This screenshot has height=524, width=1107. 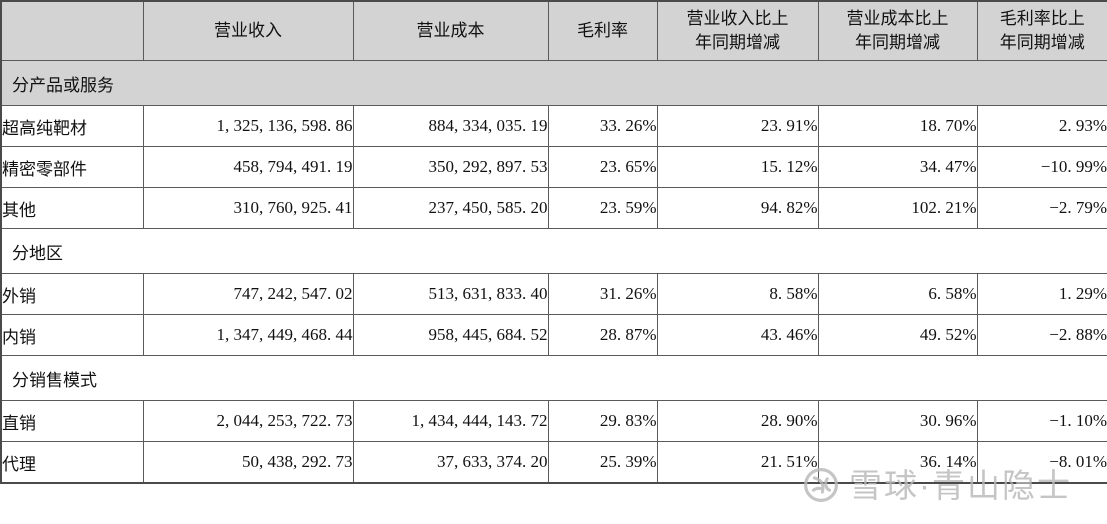 What do you see at coordinates (248, 421) in the screenshot?
I see `cell-revenue: 2, 044, 253, 722. 73` at bounding box center [248, 421].